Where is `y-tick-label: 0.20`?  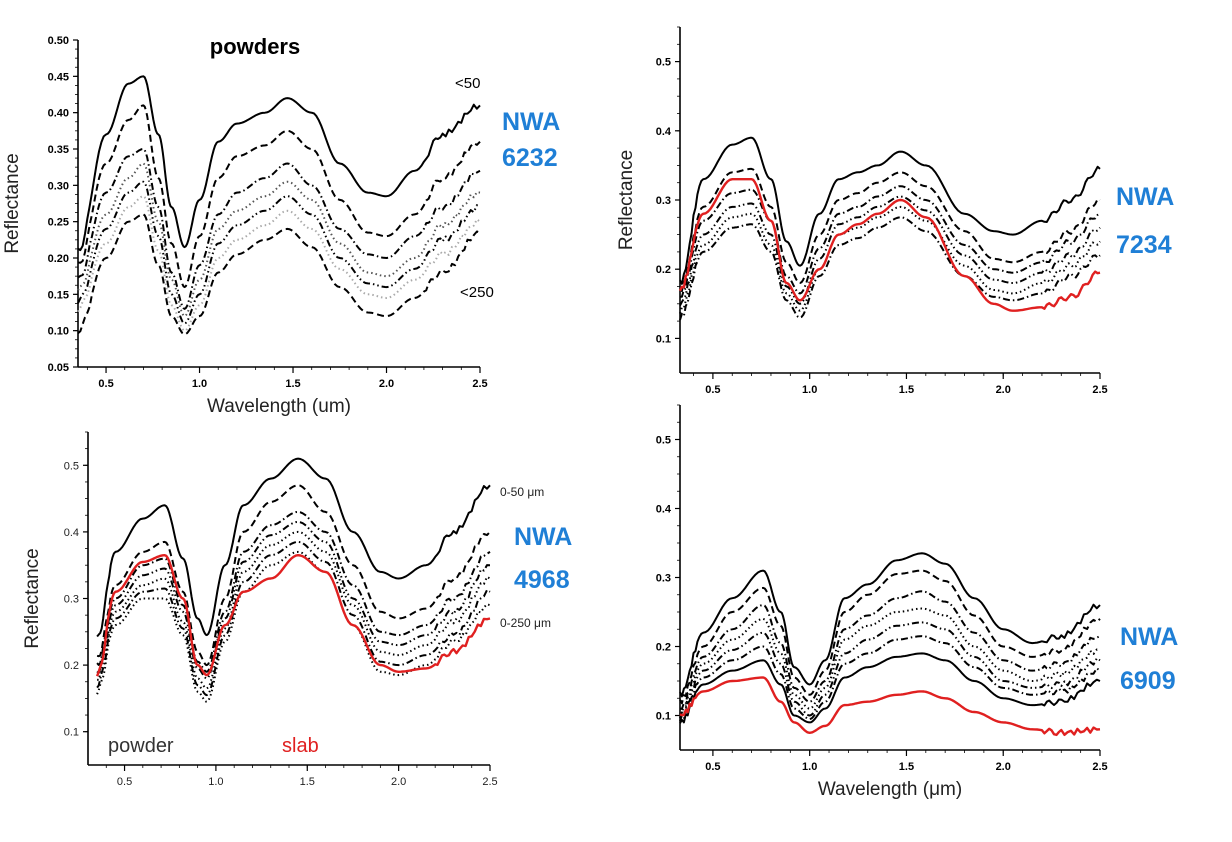
y-tick-label: 0.20 is located at coordinates (58, 259).